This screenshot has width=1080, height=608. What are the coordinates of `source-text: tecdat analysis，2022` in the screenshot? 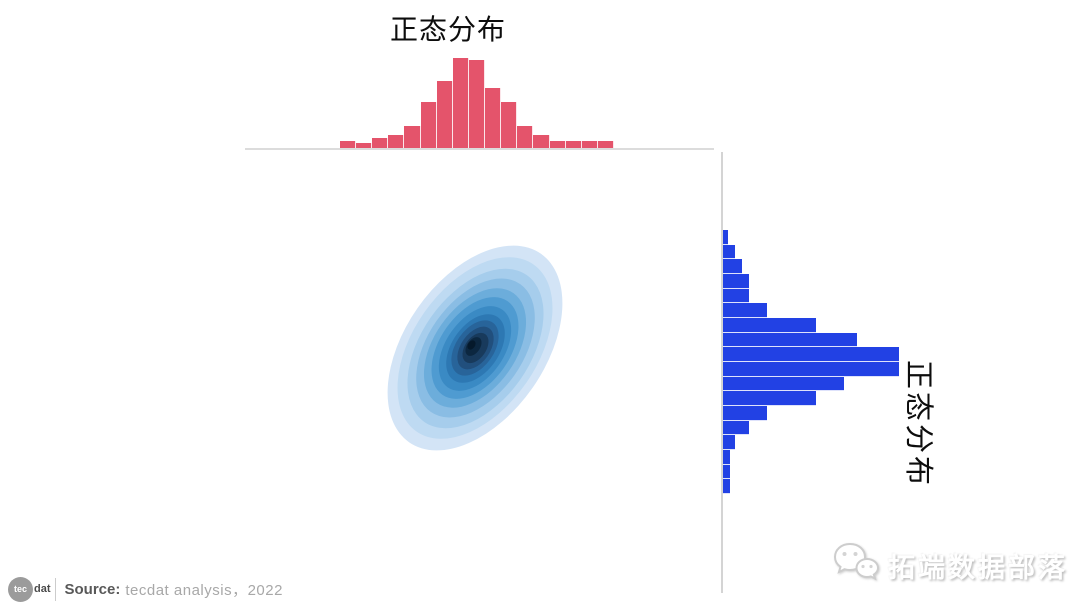 It's located at (204, 590).